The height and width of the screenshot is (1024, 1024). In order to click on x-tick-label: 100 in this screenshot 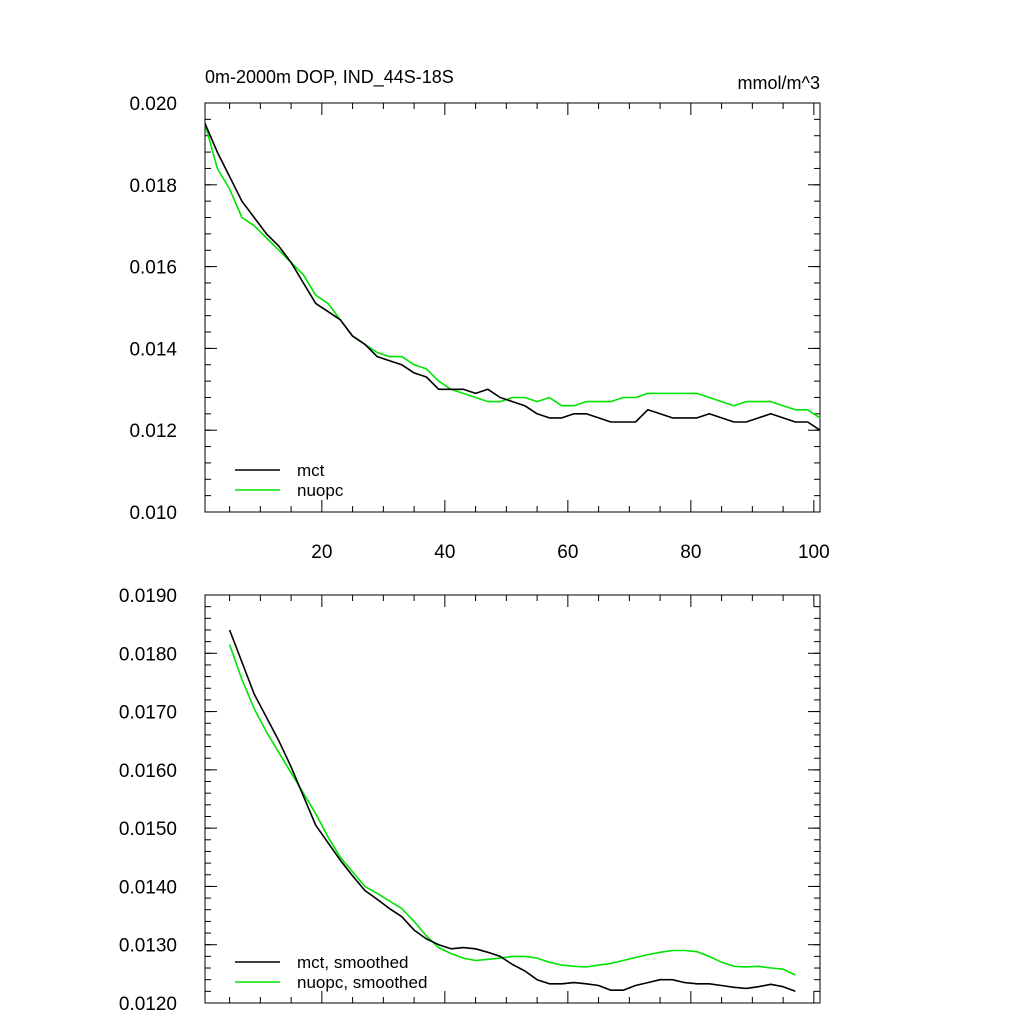, I will do `click(814, 552)`.